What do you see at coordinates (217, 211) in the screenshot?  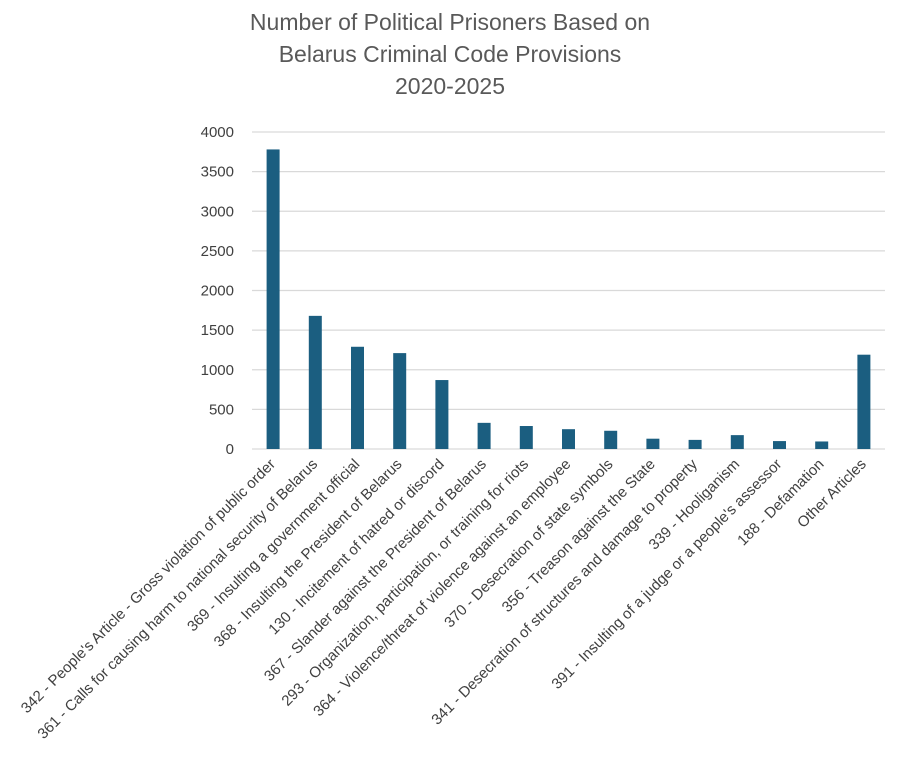 I see `y-tick-label: 3000` at bounding box center [217, 211].